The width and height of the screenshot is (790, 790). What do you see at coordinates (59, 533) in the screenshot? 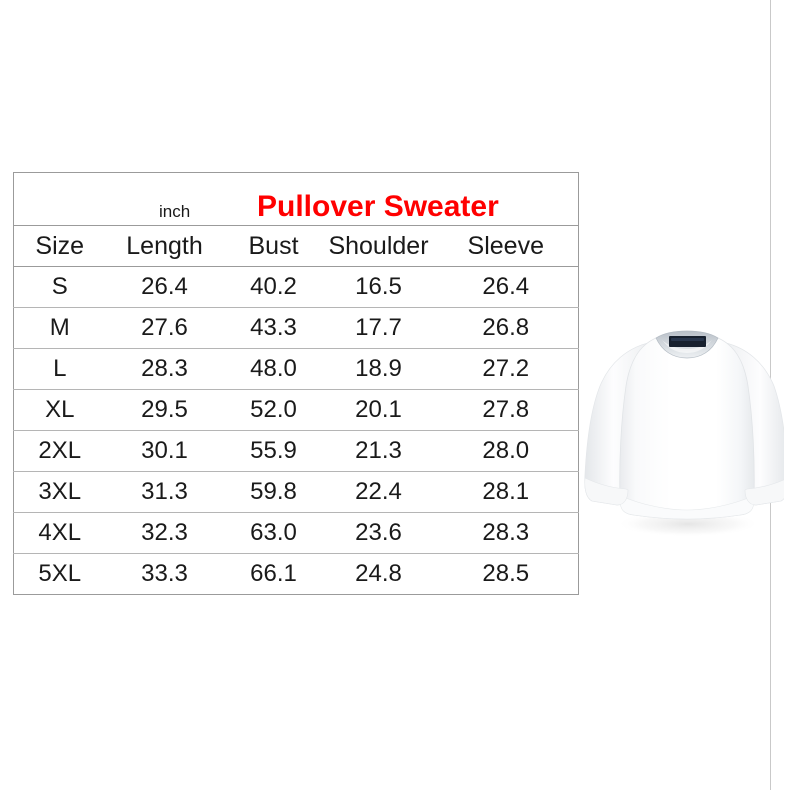
I see `cell-size: 4XL` at bounding box center [59, 533].